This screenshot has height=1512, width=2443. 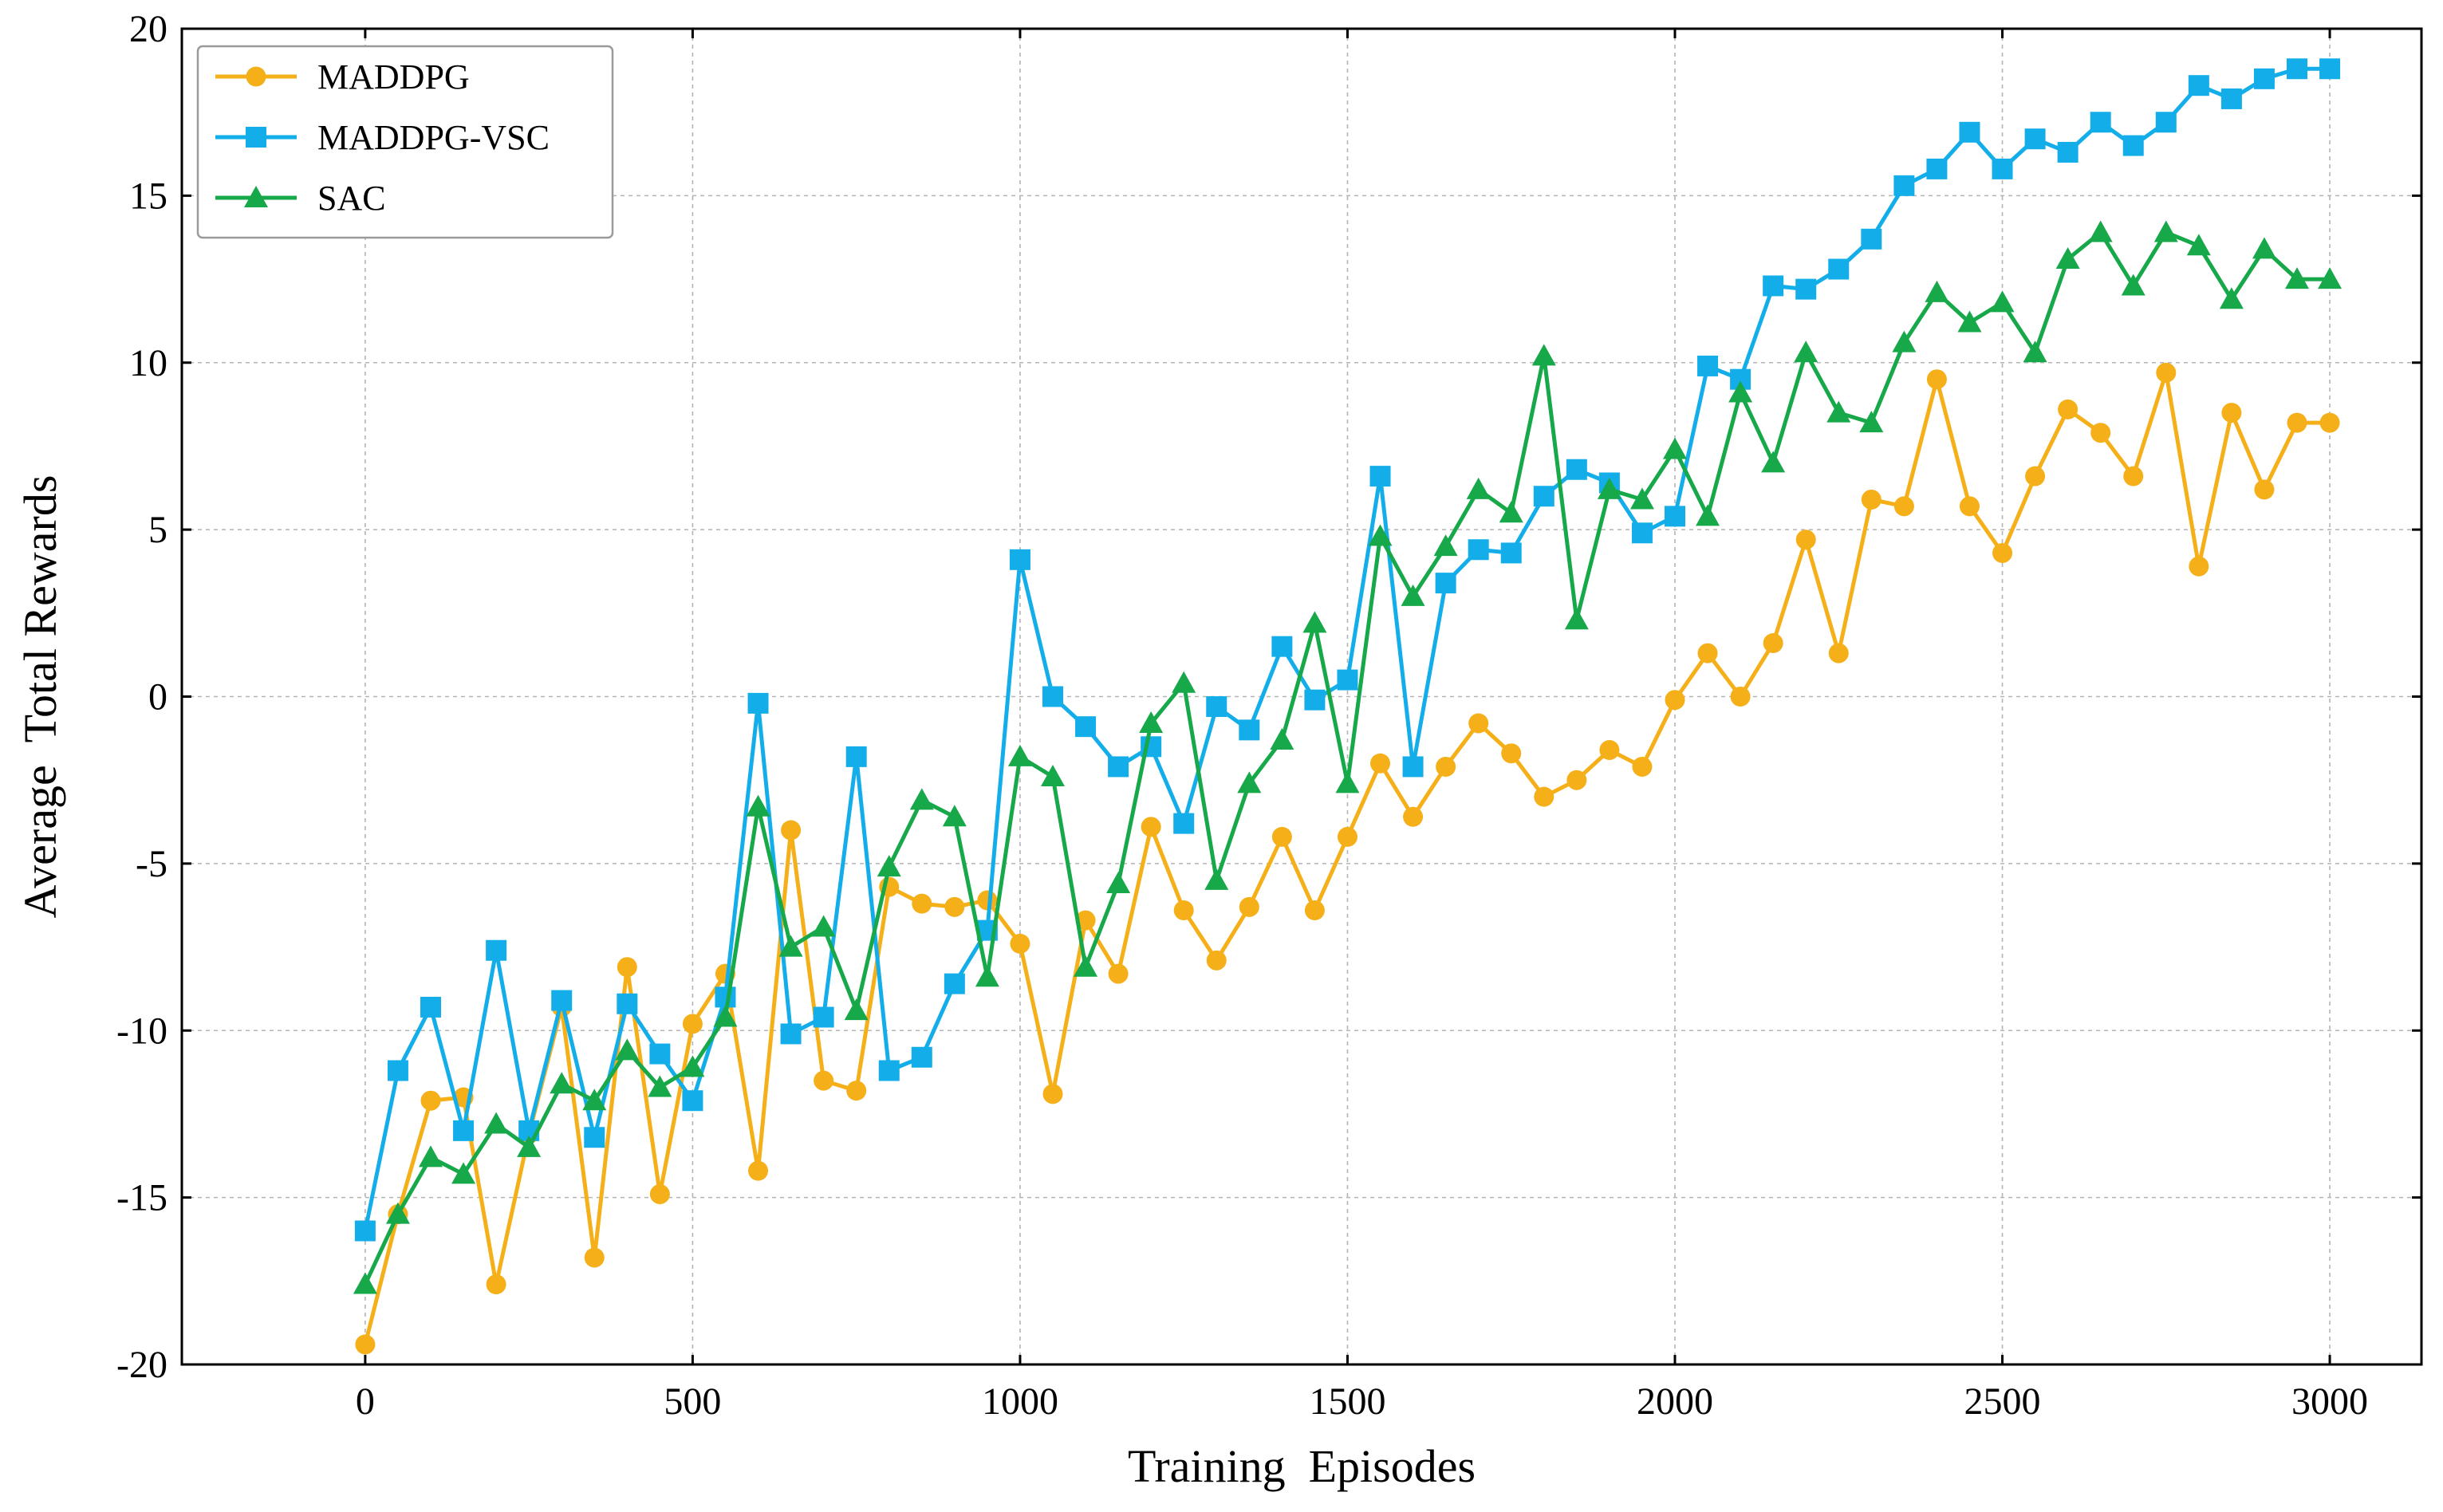 I want to click on y-tick-label: -20, so click(x=141, y=1365).